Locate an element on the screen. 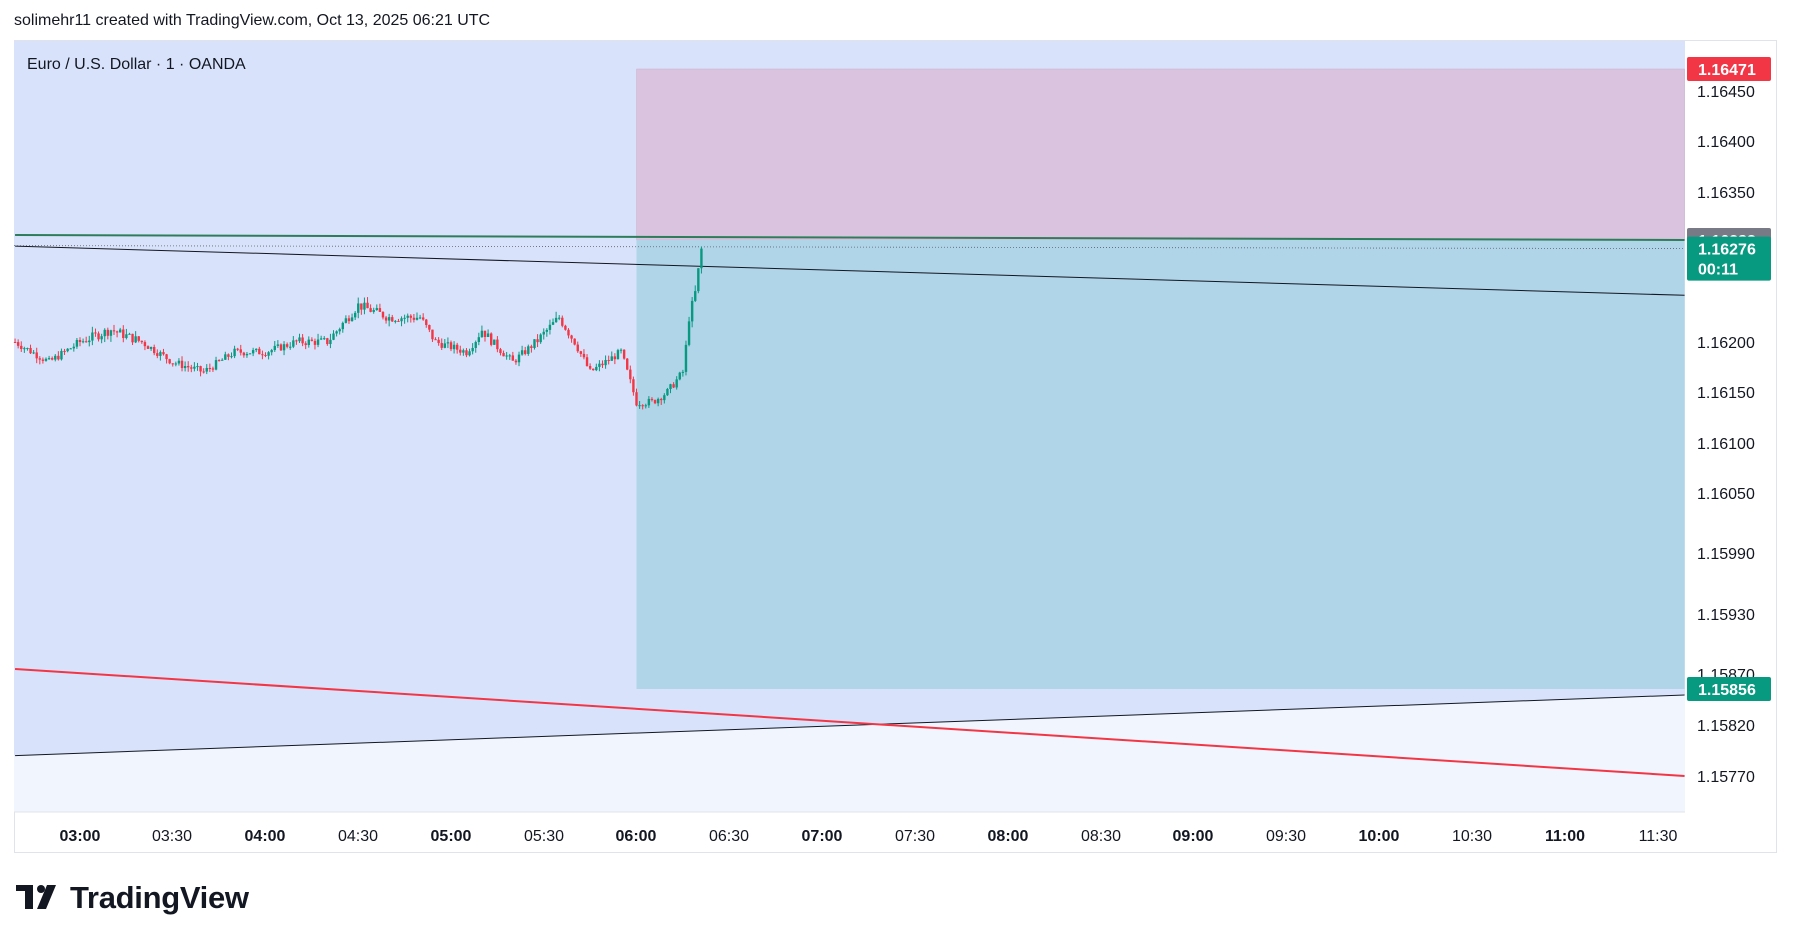  price-label-value: 1.15856 is located at coordinates (1727, 690).